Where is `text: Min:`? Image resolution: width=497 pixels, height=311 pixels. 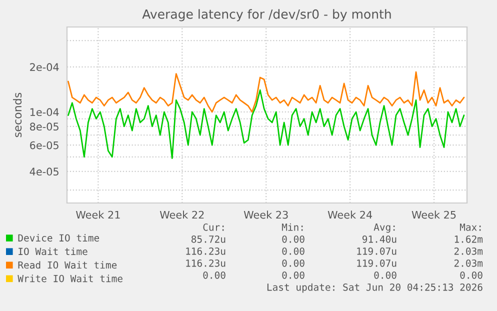 text: Min: is located at coordinates (292, 227).